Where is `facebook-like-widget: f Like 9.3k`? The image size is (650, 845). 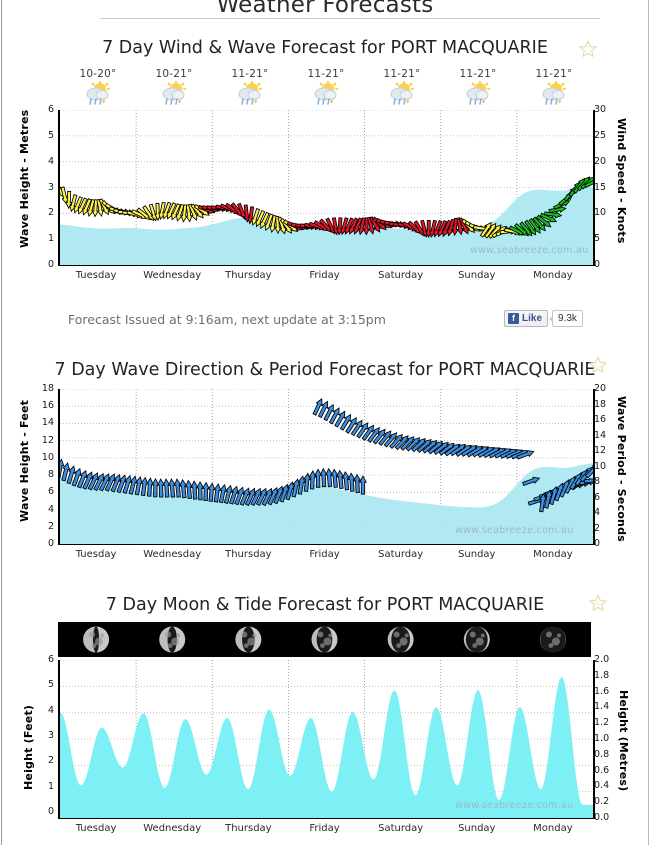 facebook-like-widget: f Like 9.3k is located at coordinates (543, 318).